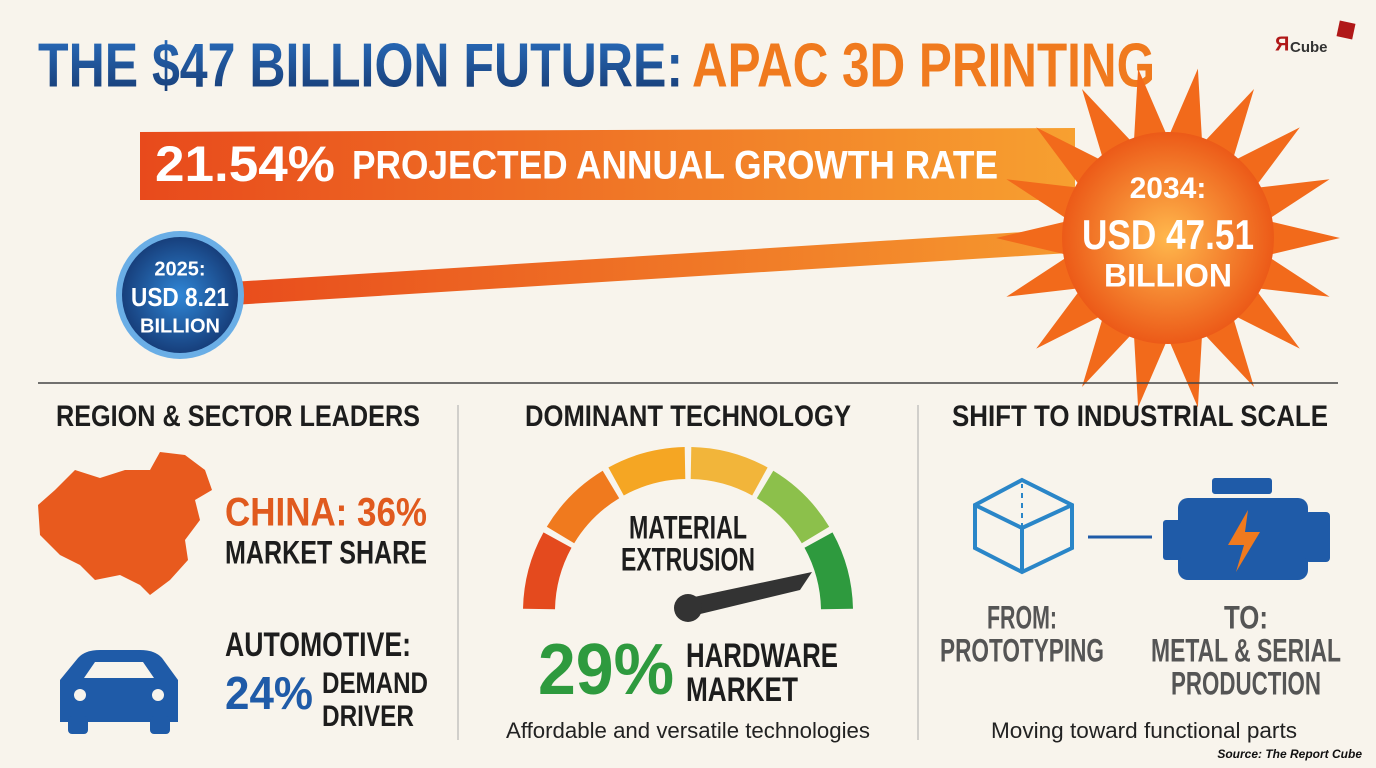  Describe the element at coordinates (742, 690) in the screenshot. I see `tech-label: MARKET` at that location.